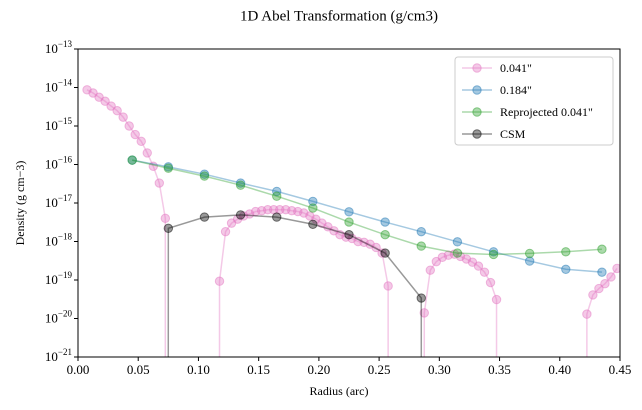 The image size is (642, 410). Describe the element at coordinates (59, 317) in the screenshot. I see `y-tick-label: 10−20` at that location.